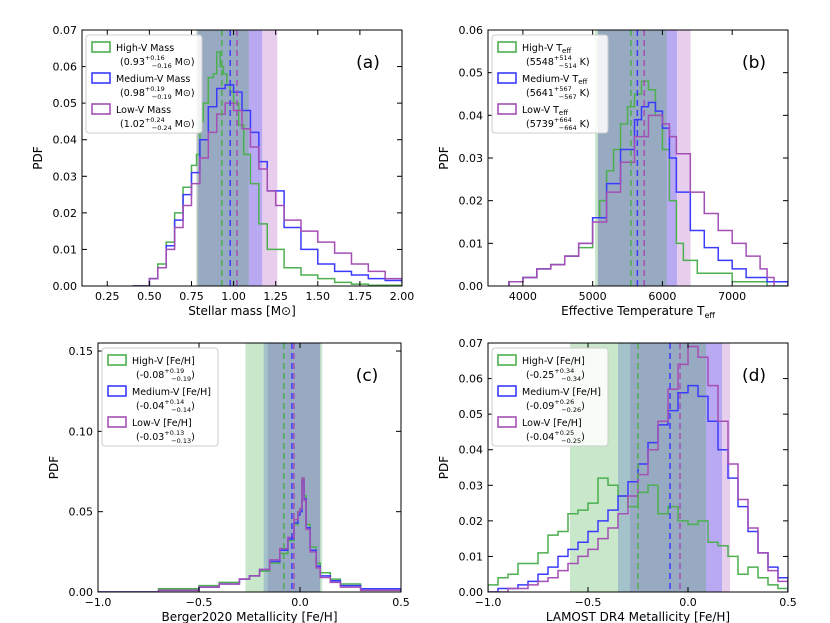  Describe the element at coordinates (367, 376) in the screenshot. I see `panel-label: (c)` at that location.